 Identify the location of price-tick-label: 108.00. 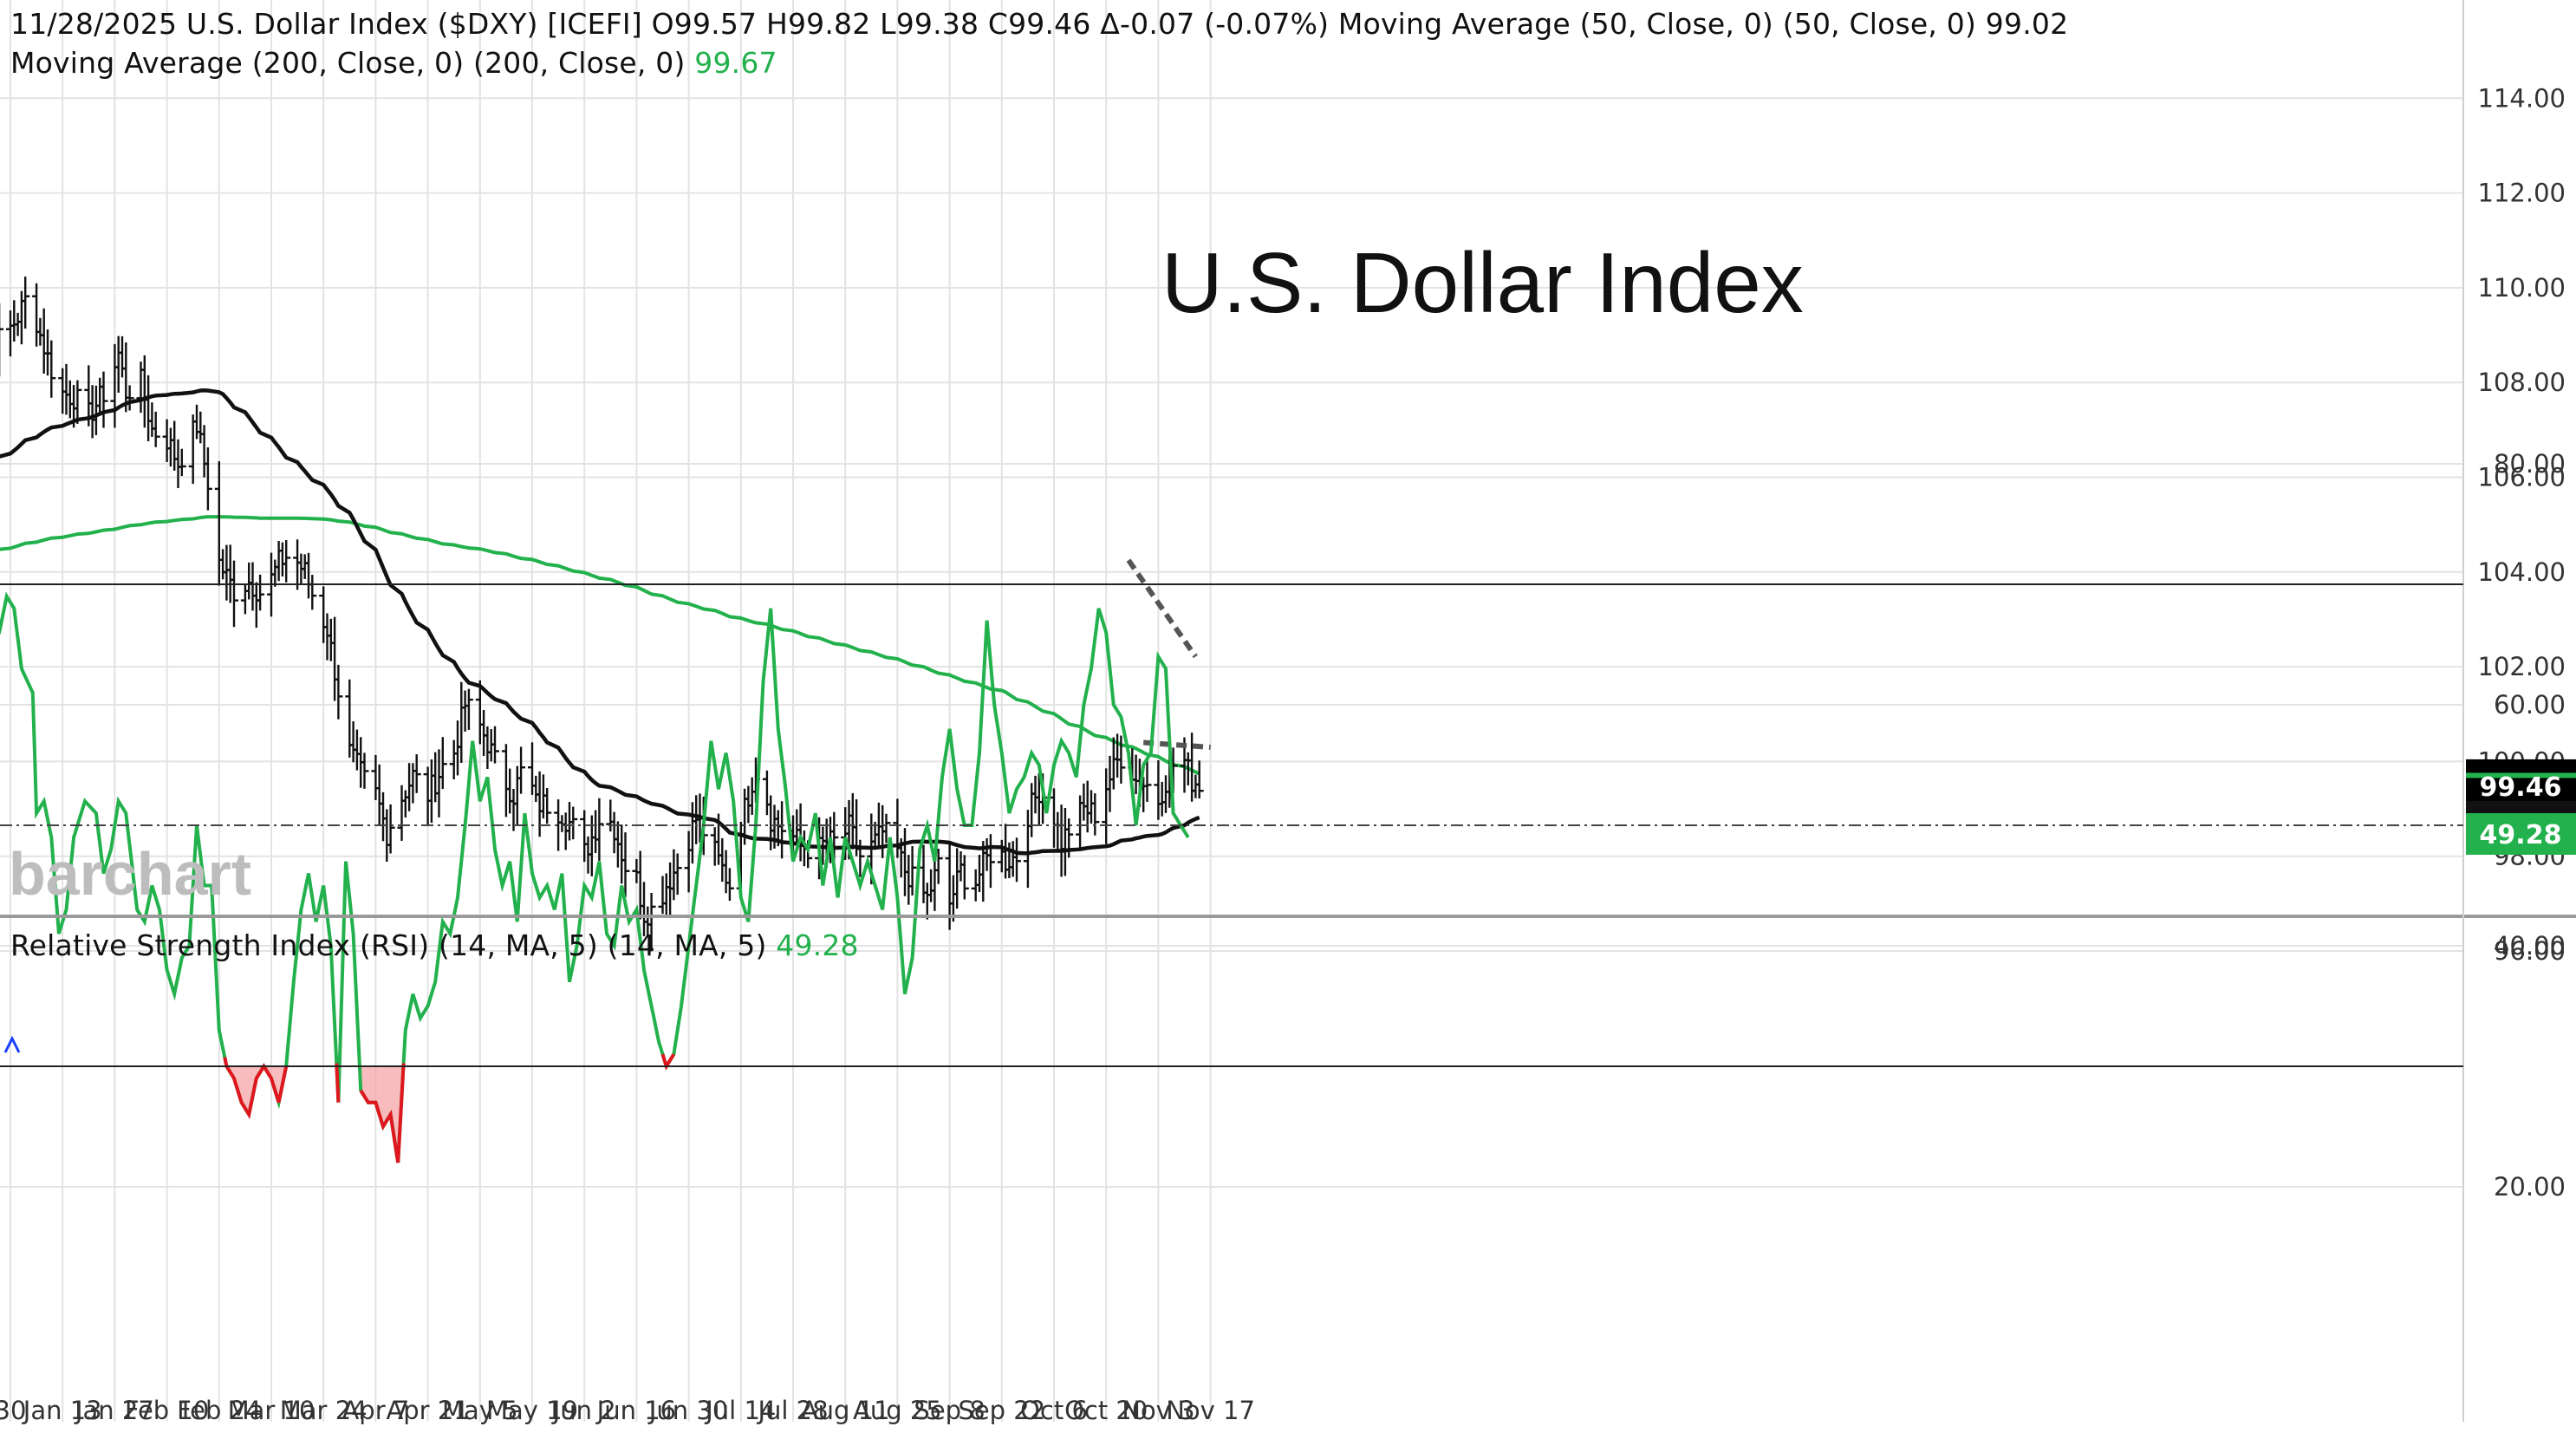
(2522, 382).